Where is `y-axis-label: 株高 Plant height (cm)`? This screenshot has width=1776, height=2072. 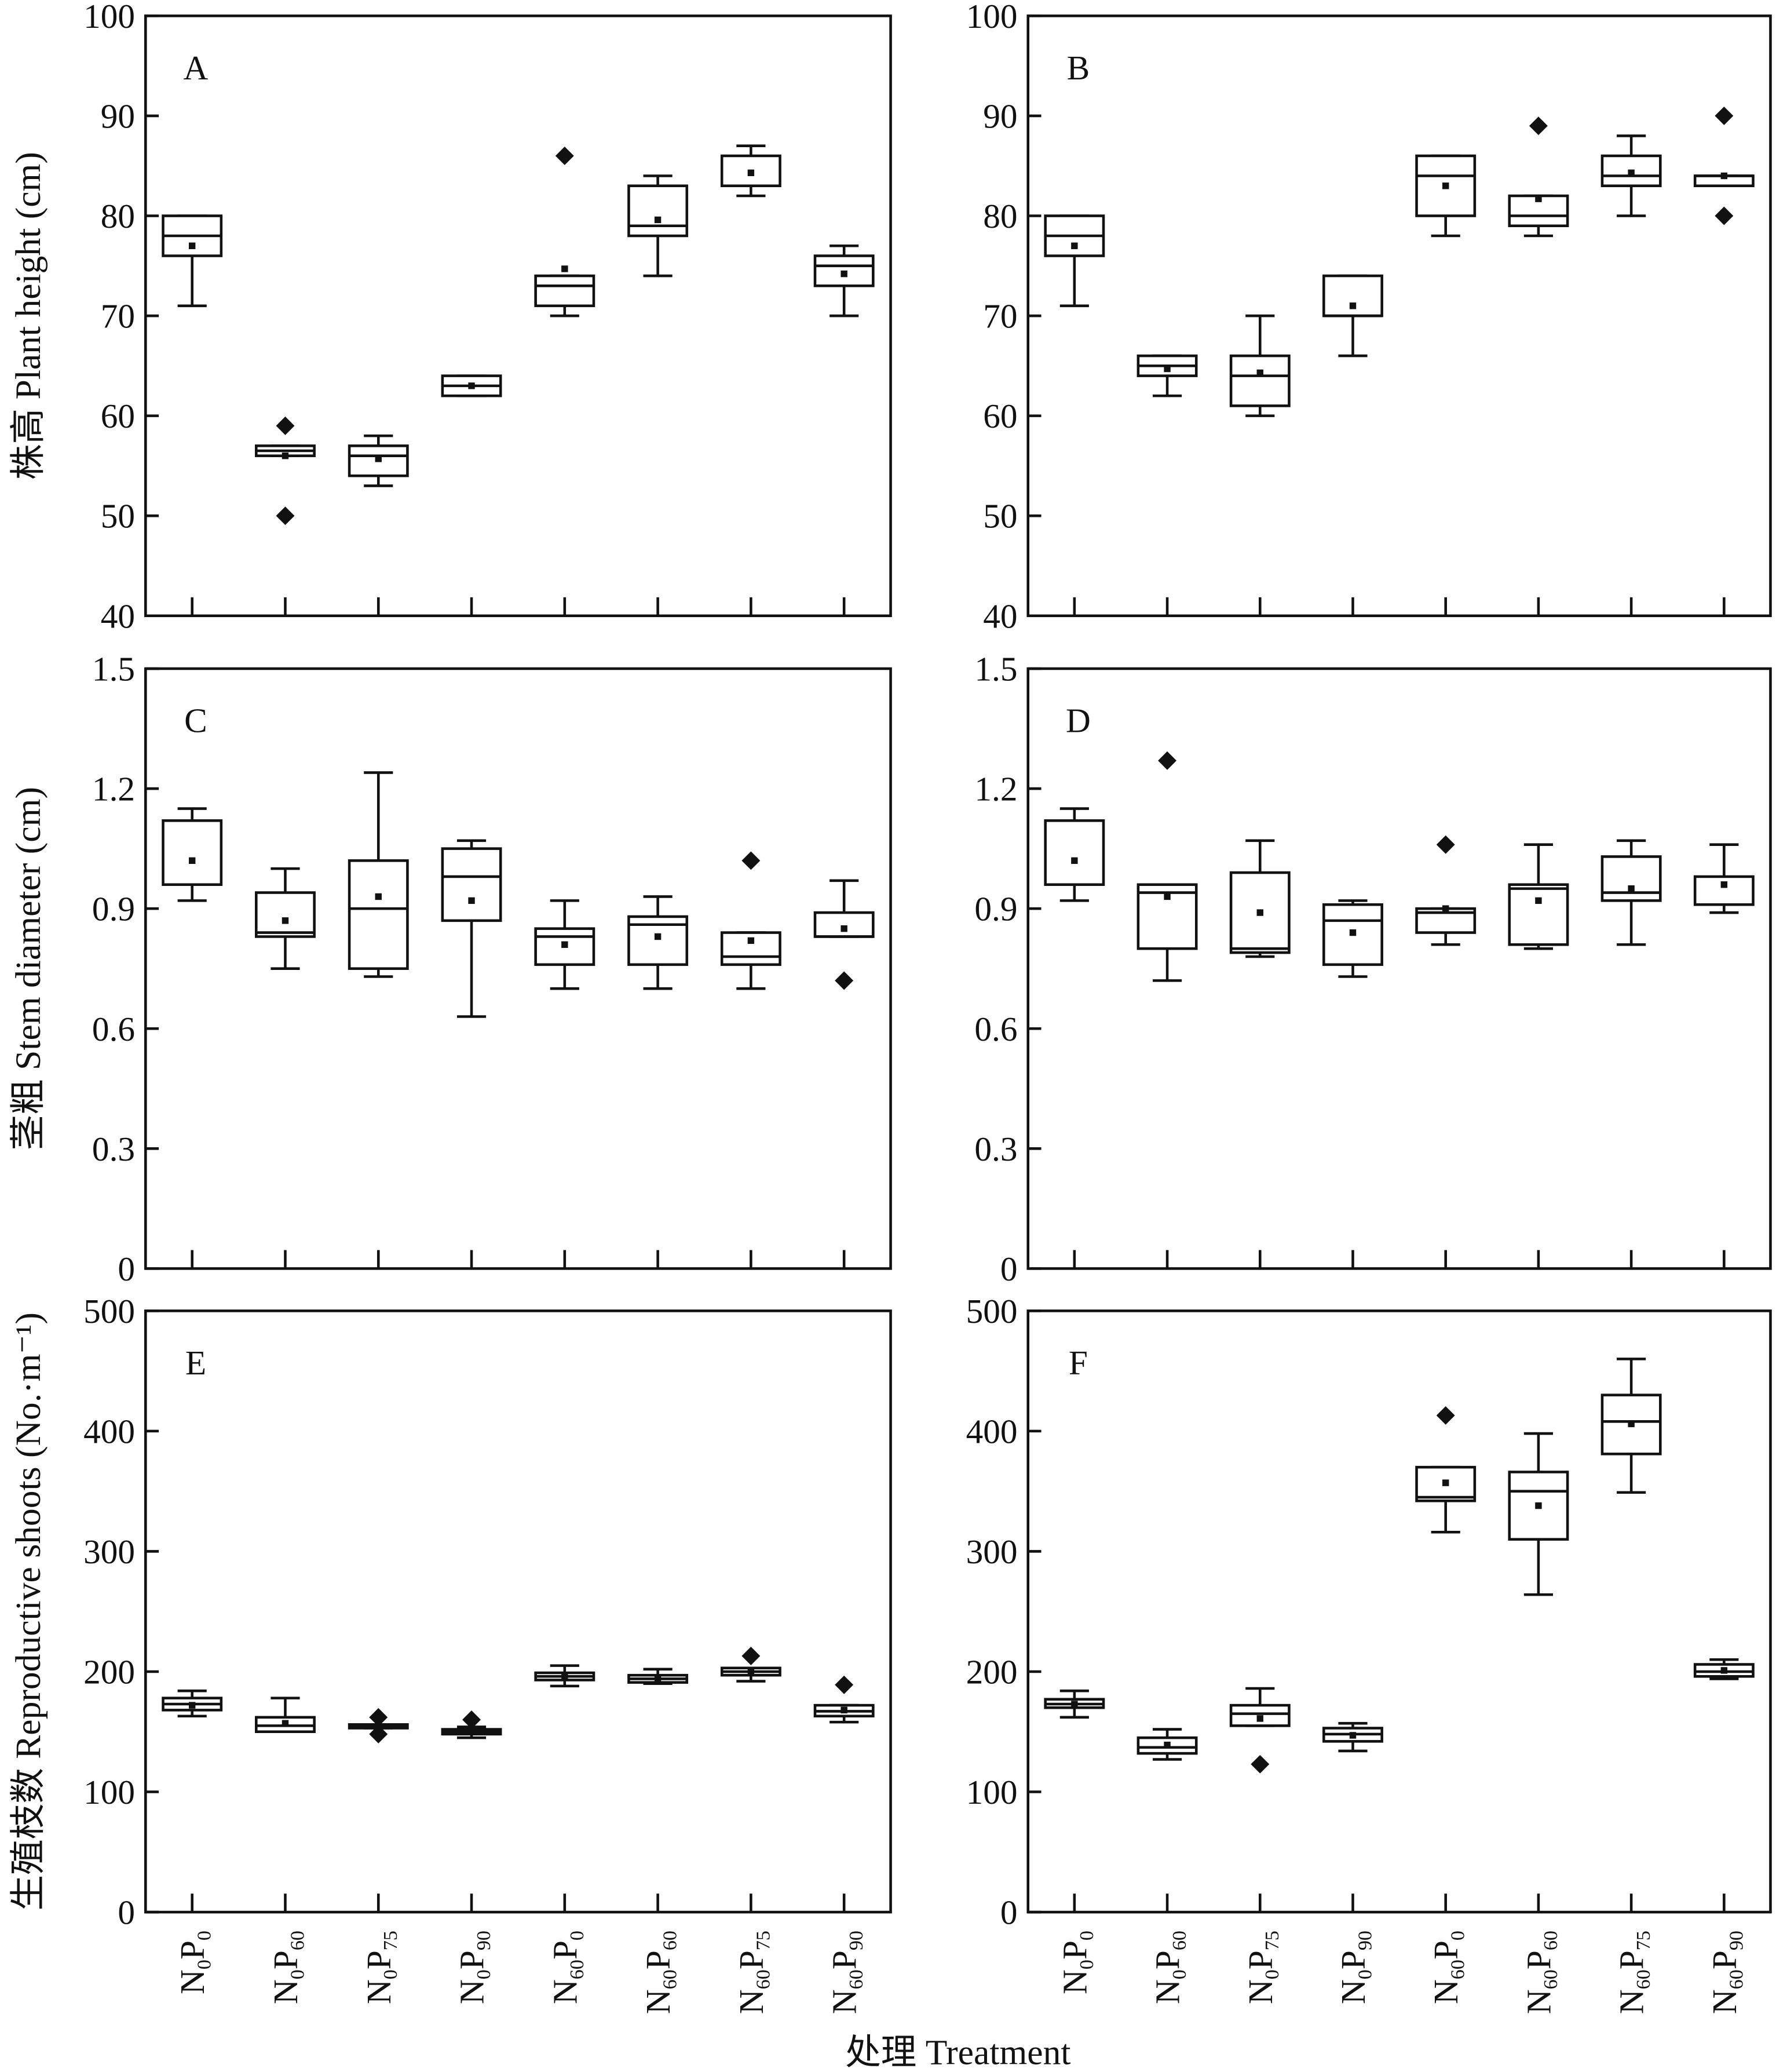
y-axis-label: 株高 Plant height (cm) is located at coordinates (28, 316).